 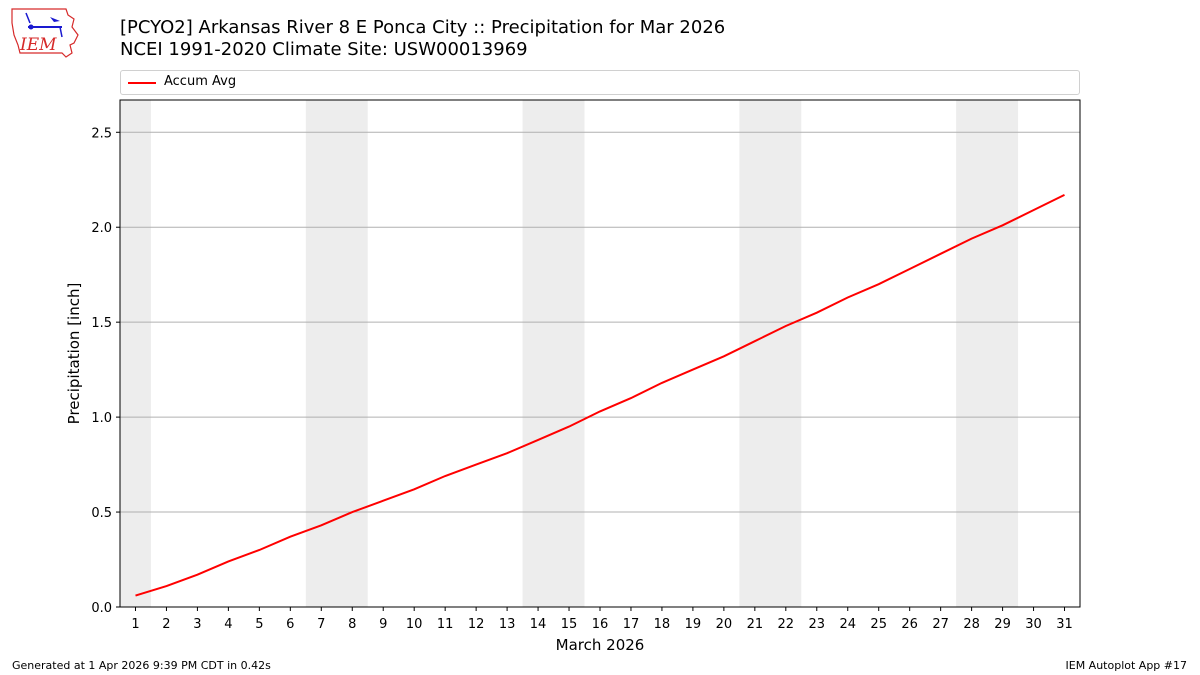 I want to click on x-tick-label: 23, so click(x=817, y=624).